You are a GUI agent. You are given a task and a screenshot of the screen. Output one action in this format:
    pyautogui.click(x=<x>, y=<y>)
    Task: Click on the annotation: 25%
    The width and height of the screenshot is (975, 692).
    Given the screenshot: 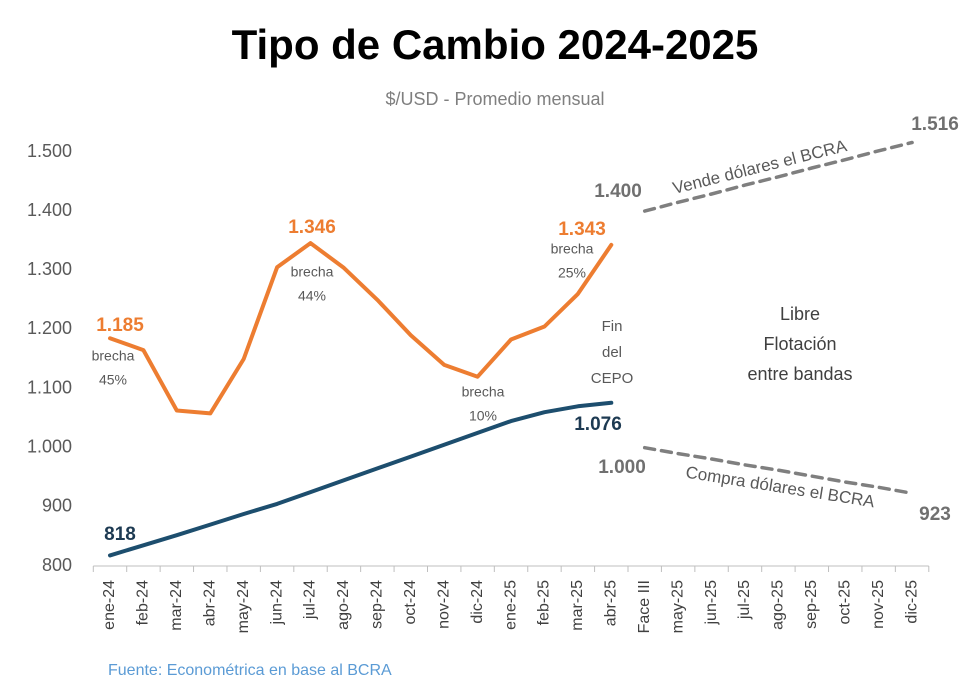 What is the action you would take?
    pyautogui.click(x=572, y=273)
    